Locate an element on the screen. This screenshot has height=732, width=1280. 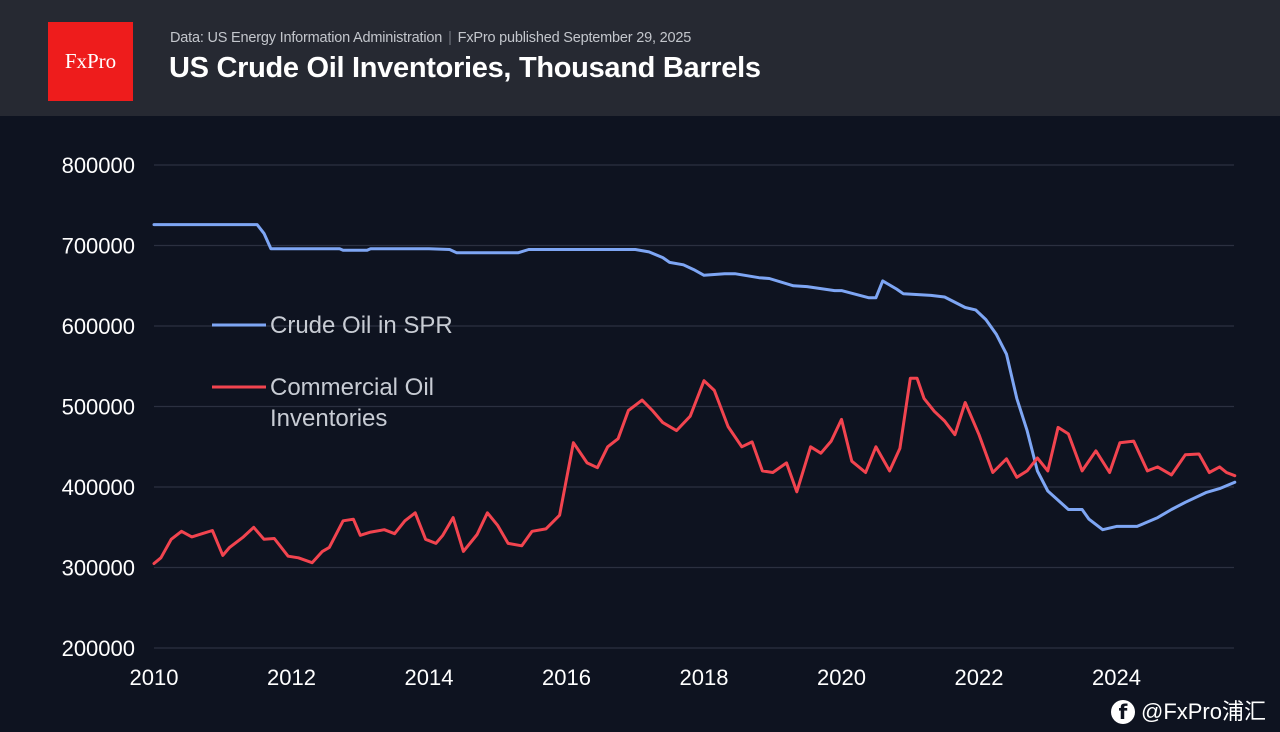
fxpro-logo: FxPro is located at coordinates (90, 61).